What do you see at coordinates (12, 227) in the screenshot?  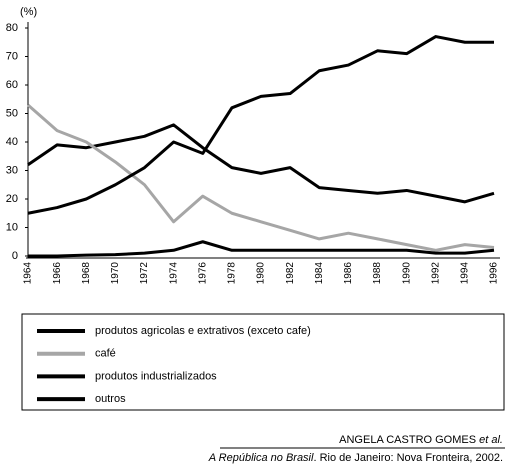 I see `y-tick-label: 10` at bounding box center [12, 227].